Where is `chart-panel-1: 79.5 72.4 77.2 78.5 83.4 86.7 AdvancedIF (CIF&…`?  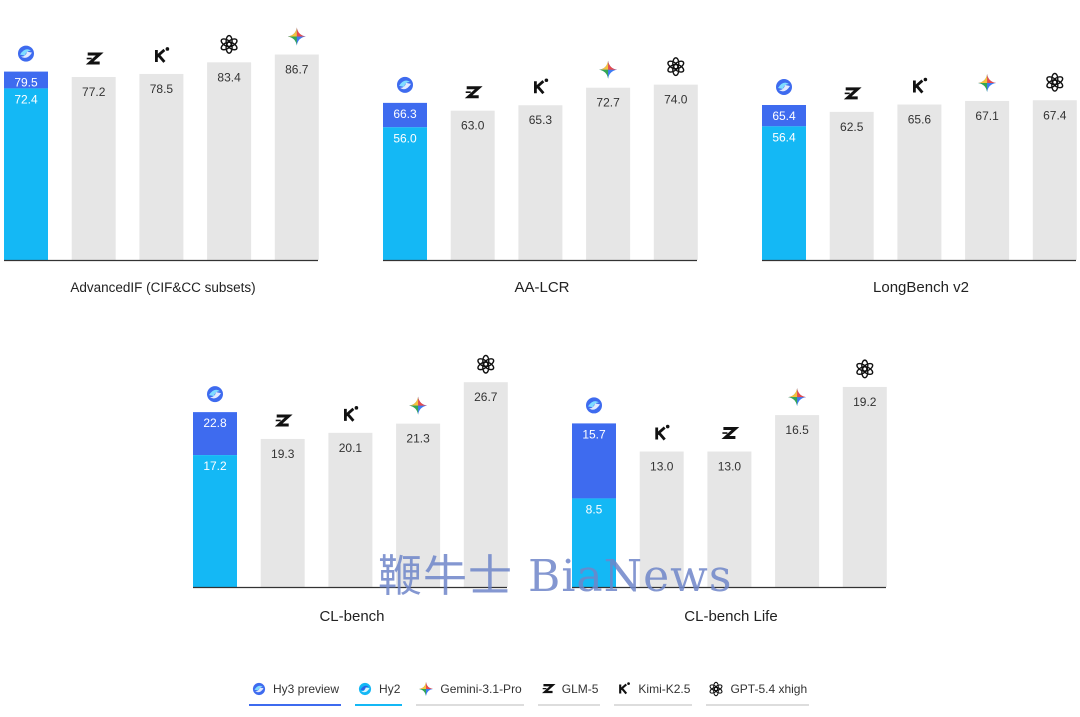
chart-panel-1: 79.5 72.4 77.2 78.5 83.4 86.7 AdvancedIF (CIF&… is located at coordinates (161, 161).